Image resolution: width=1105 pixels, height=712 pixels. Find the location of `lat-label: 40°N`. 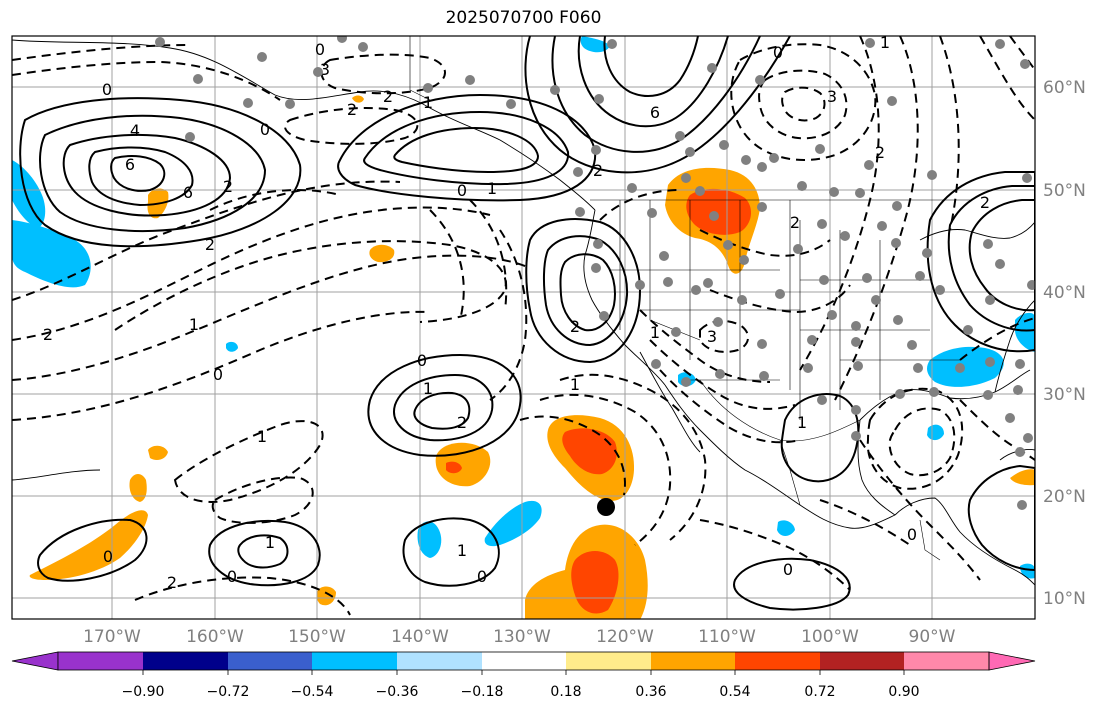

lat-label: 40°N is located at coordinates (1064, 293).